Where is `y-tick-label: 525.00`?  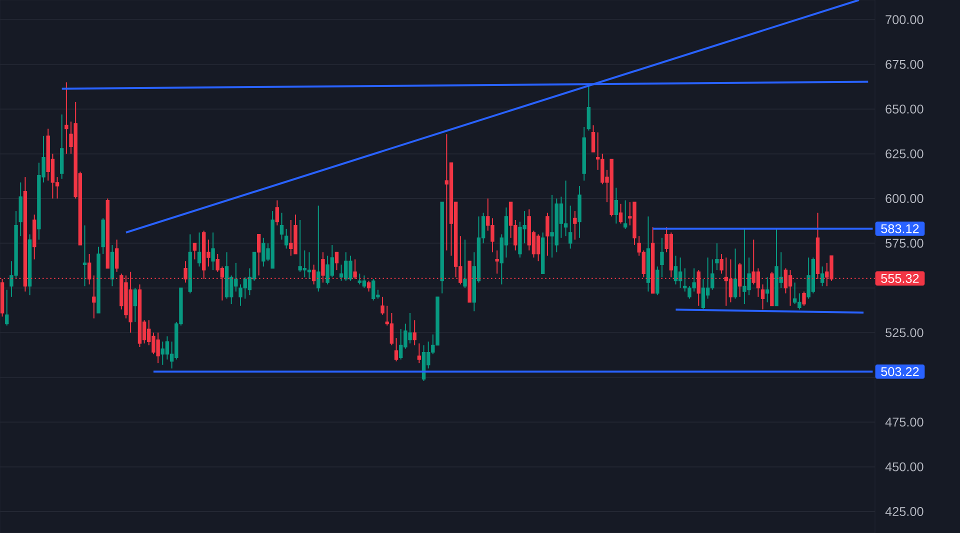 y-tick-label: 525.00 is located at coordinates (905, 333).